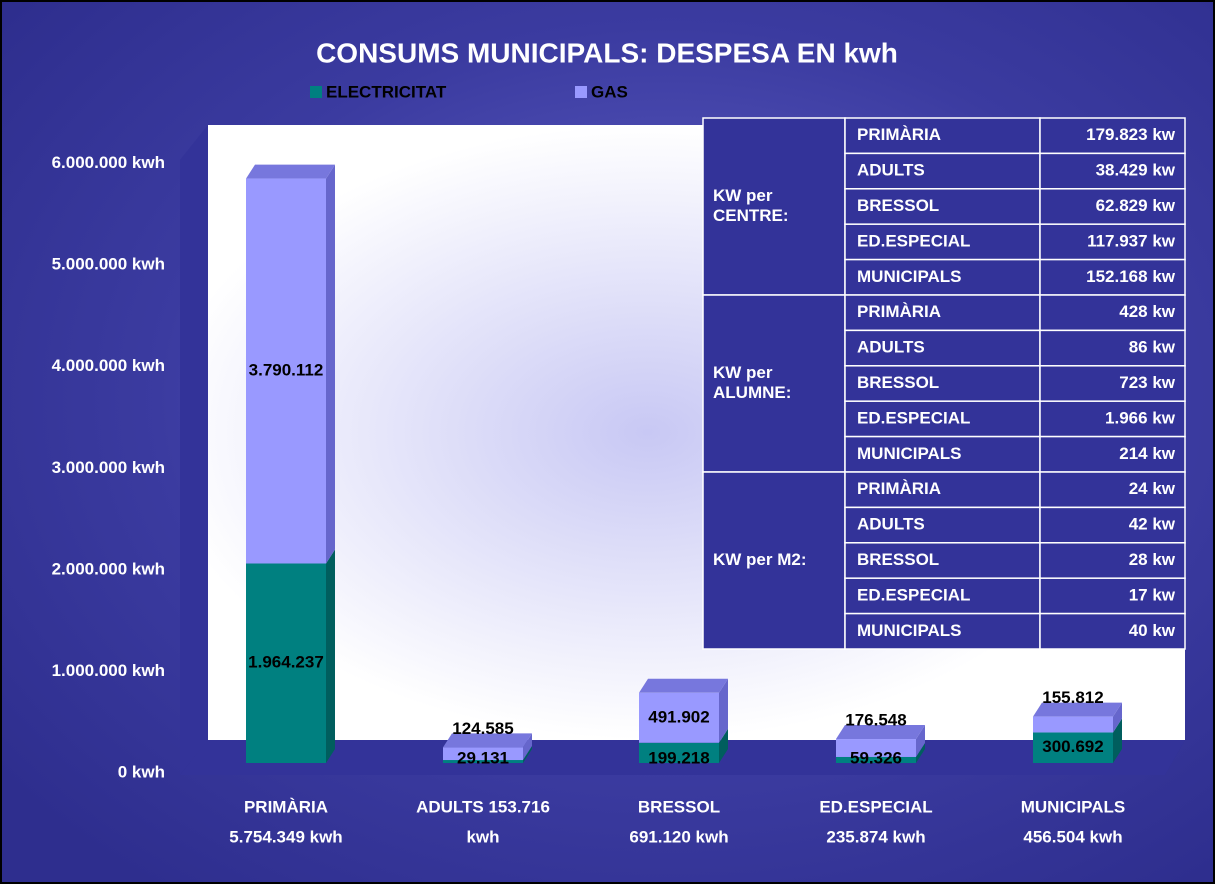 Image resolution: width=1215 pixels, height=884 pixels. I want to click on x-tick-label: kwh, so click(482, 836).